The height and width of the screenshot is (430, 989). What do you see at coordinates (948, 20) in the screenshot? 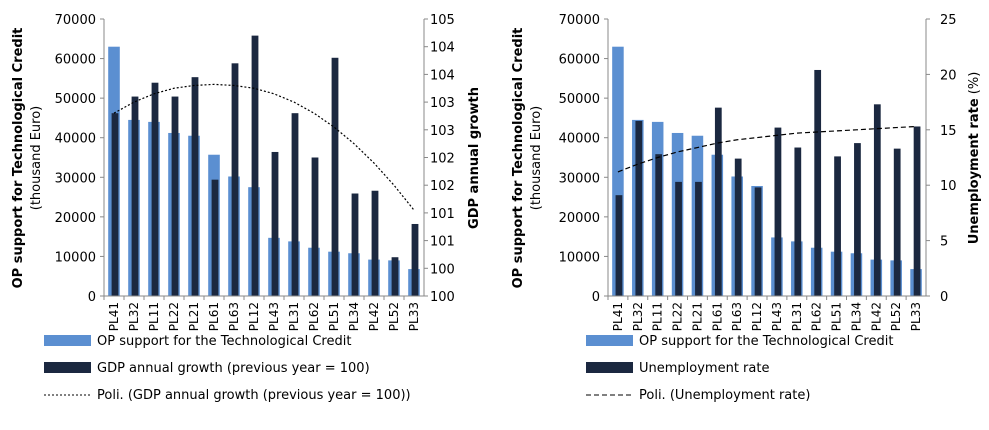
I see `right-axis-tick-label: 25` at bounding box center [948, 20].